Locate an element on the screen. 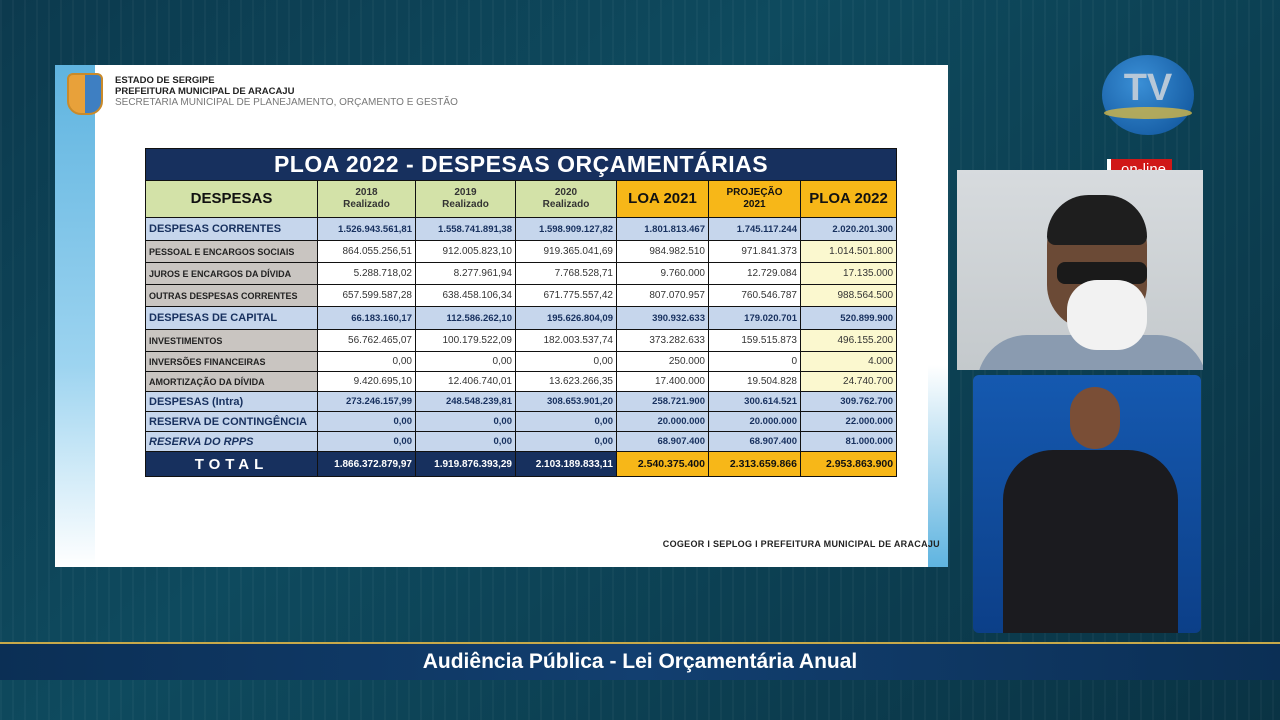  column-header: 2020 Realizado is located at coordinates (566, 199).